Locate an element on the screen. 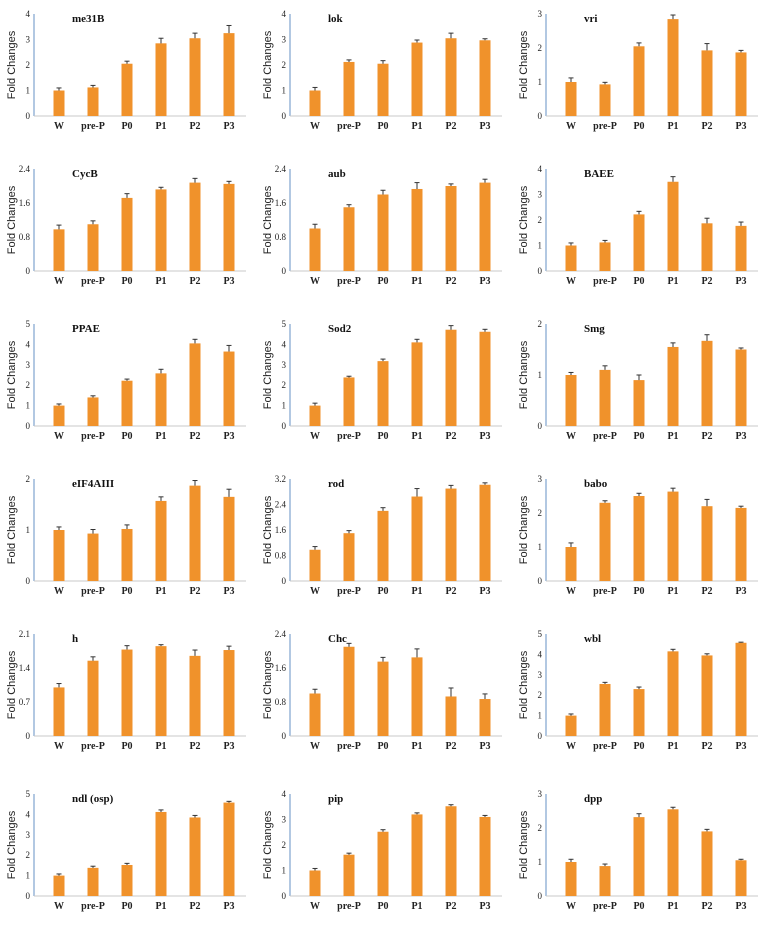 The width and height of the screenshot is (768, 935). y-tick-label: 2.1 is located at coordinates (24, 634).